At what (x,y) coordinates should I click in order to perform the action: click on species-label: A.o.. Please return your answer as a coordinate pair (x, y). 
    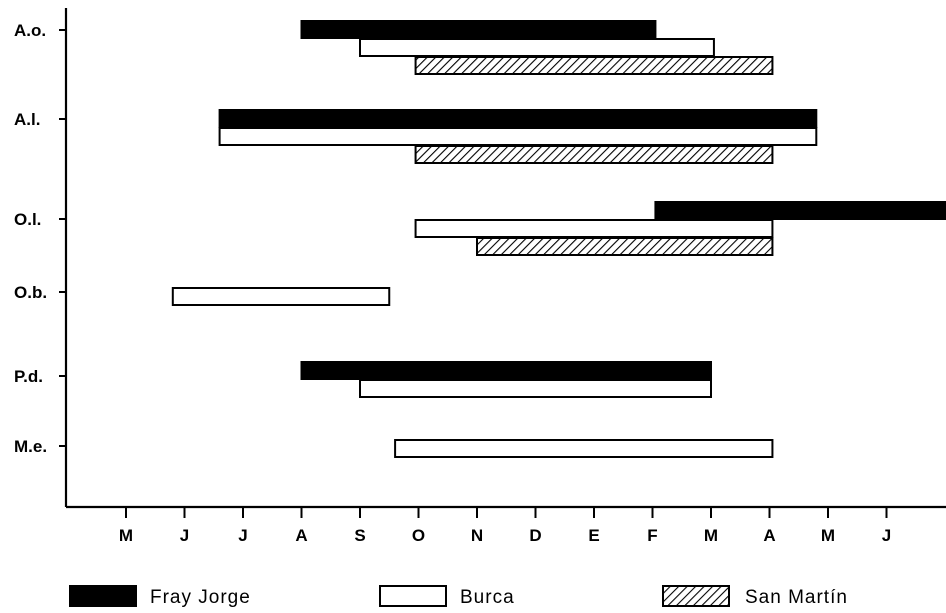
    Looking at the image, I should click on (30, 30).